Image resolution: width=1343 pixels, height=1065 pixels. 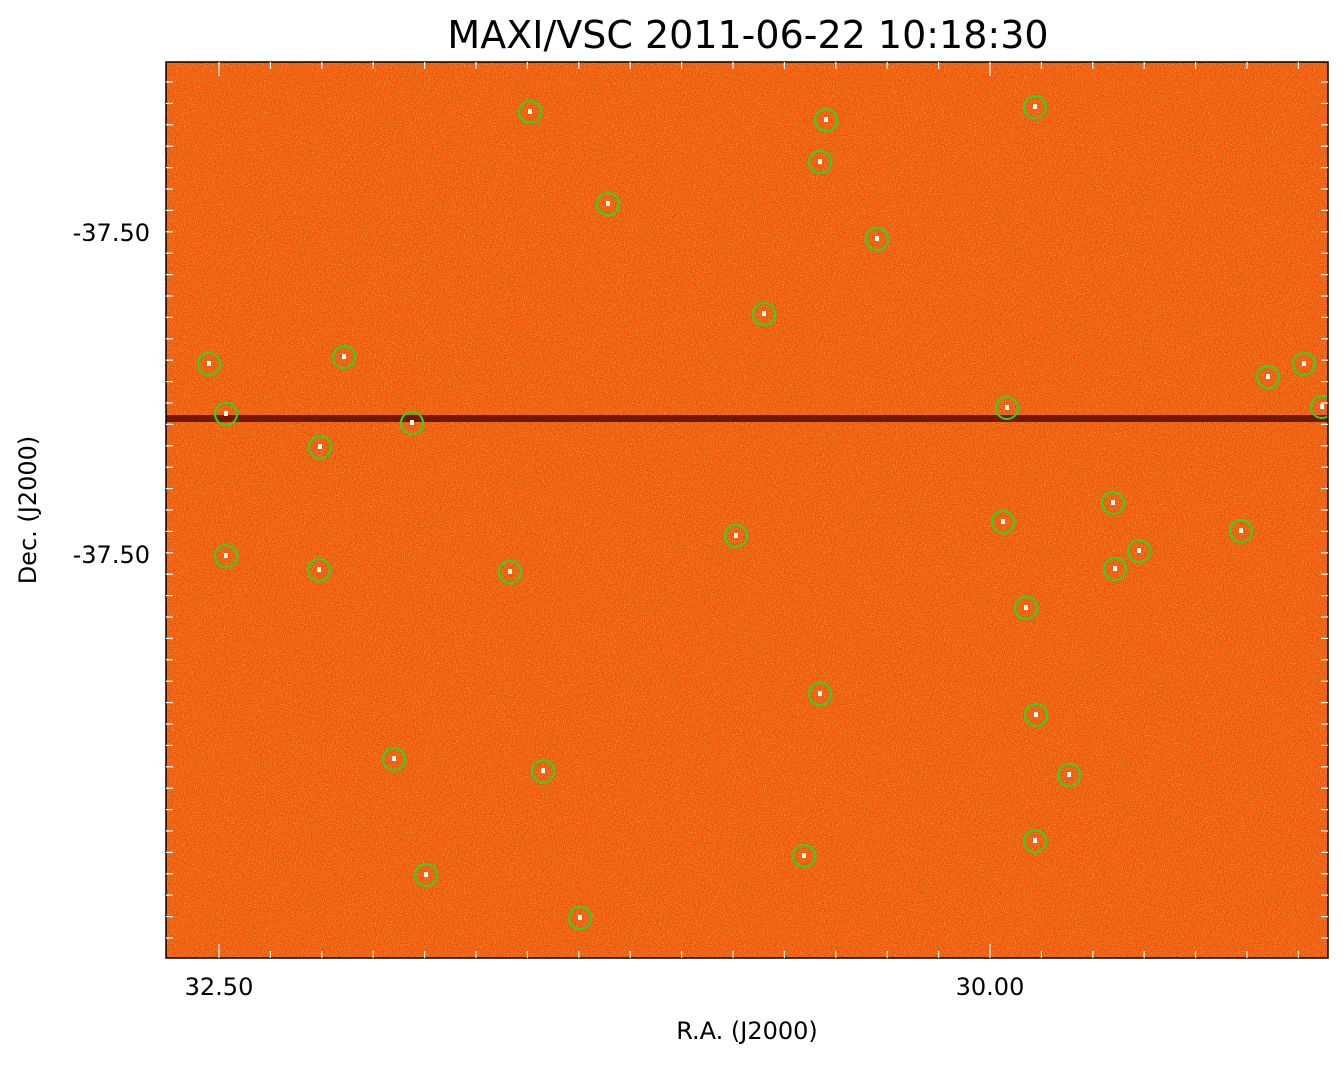 What do you see at coordinates (747, 1031) in the screenshot?
I see `x-axis-label: R.A. (J2000)` at bounding box center [747, 1031].